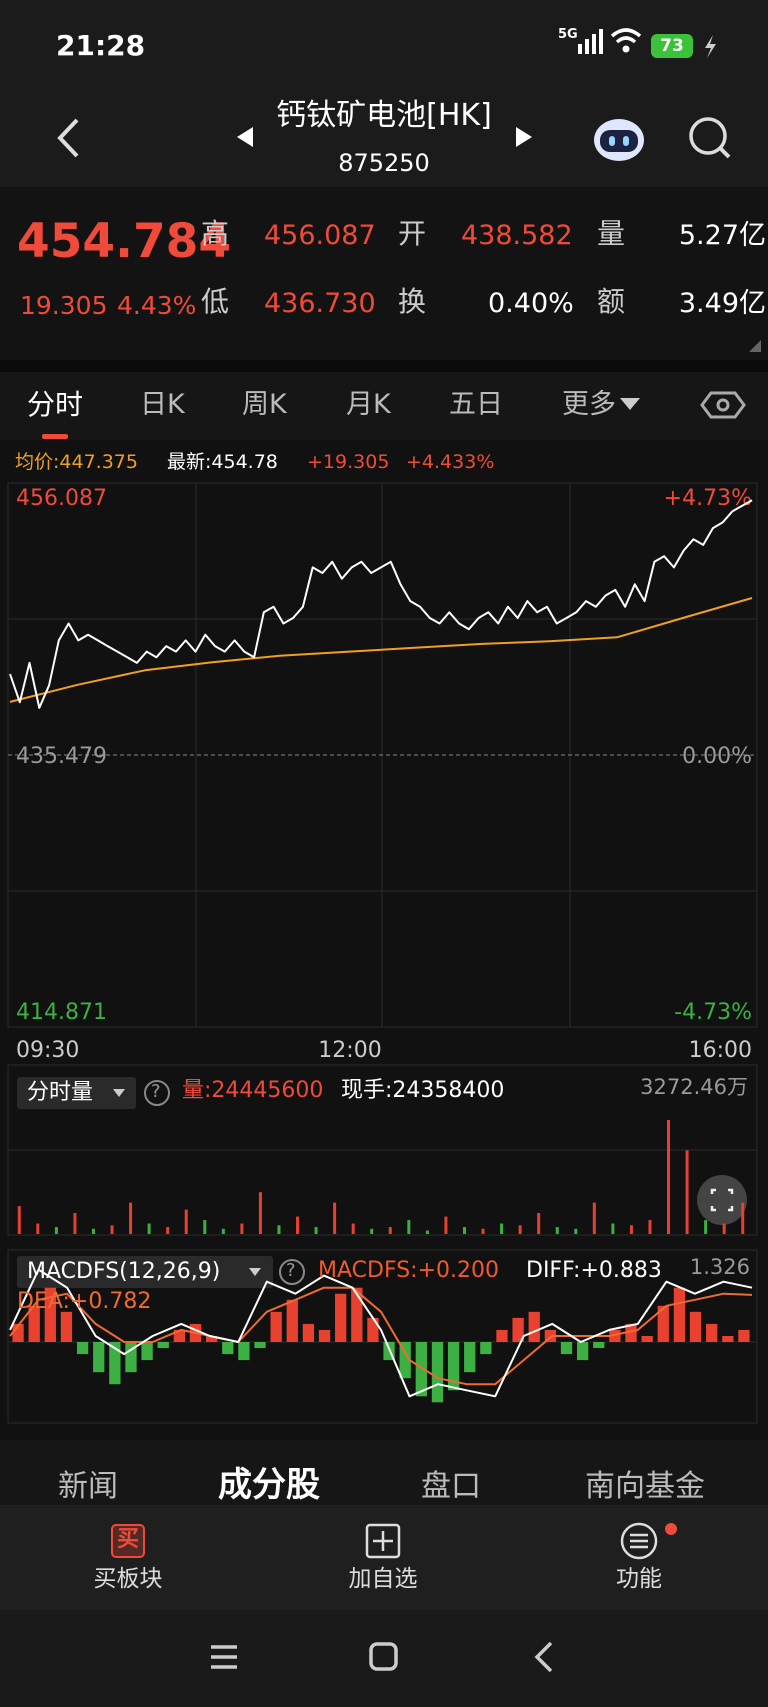  I want to click on volume-max: 3272.46万, so click(694, 1087).